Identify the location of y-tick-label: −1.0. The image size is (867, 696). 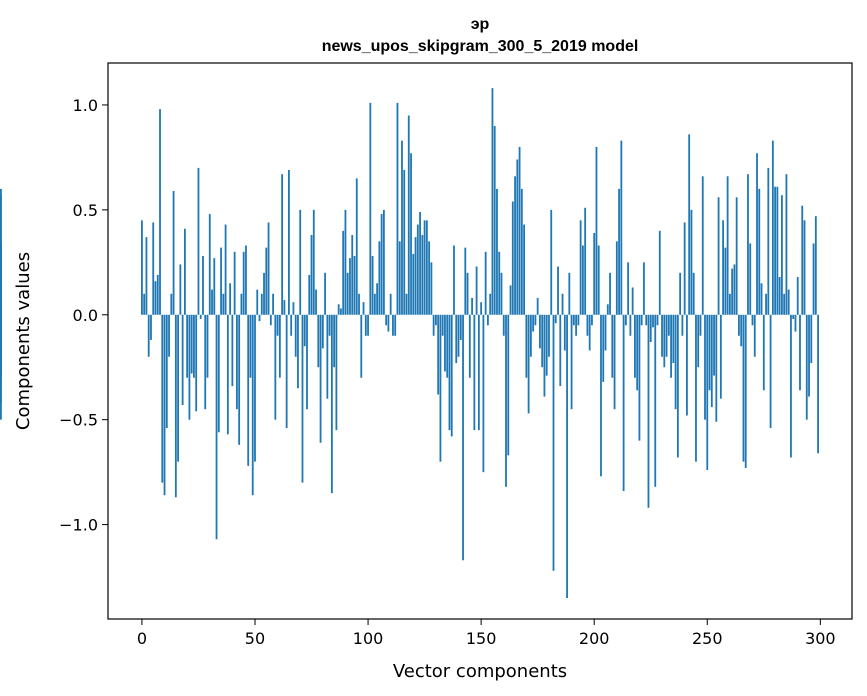
(78, 525).